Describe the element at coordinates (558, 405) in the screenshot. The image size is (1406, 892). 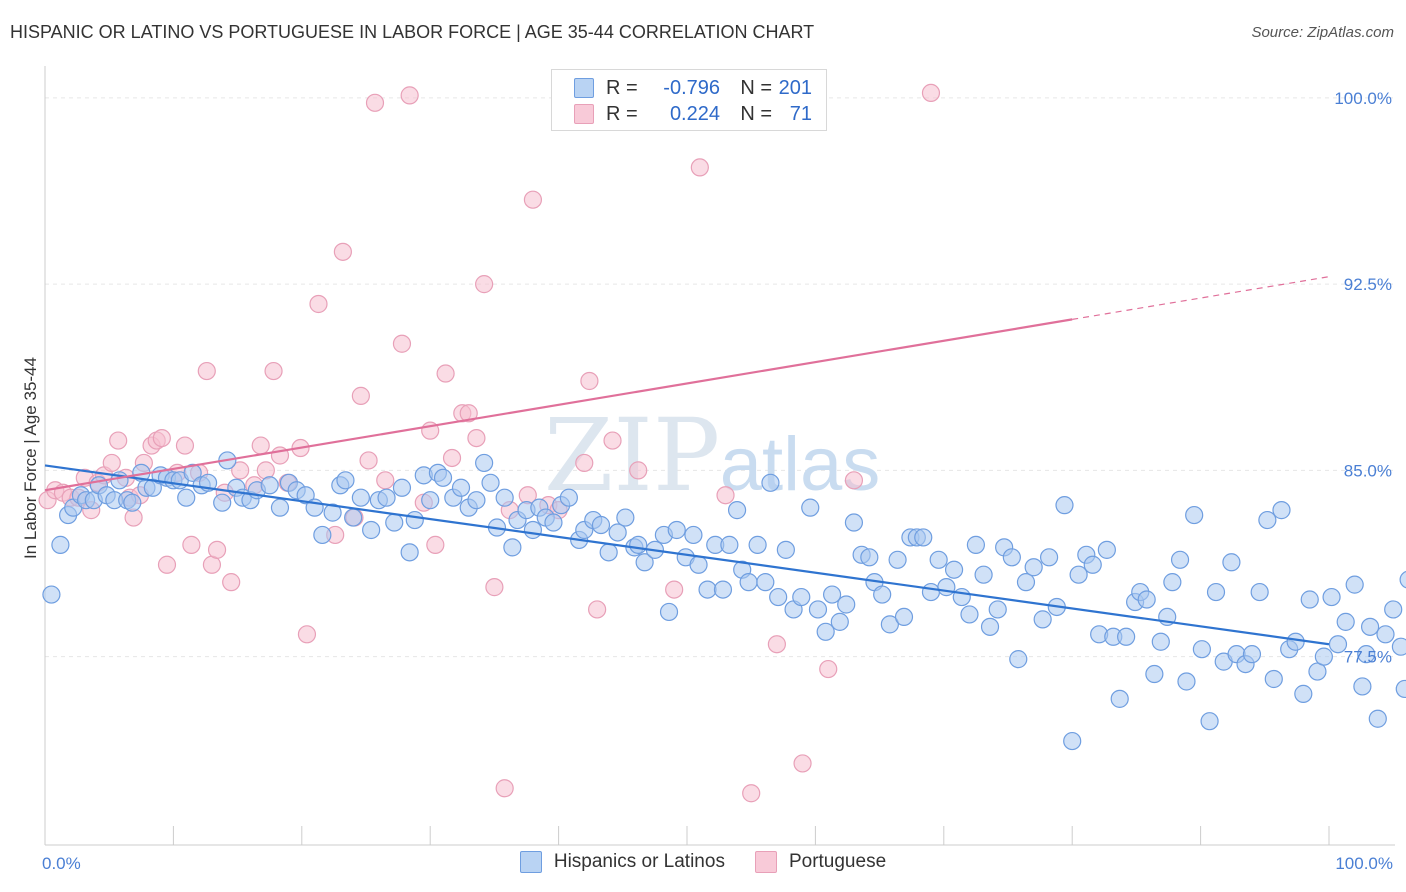
I see `trend-line-portuguese` at that location.